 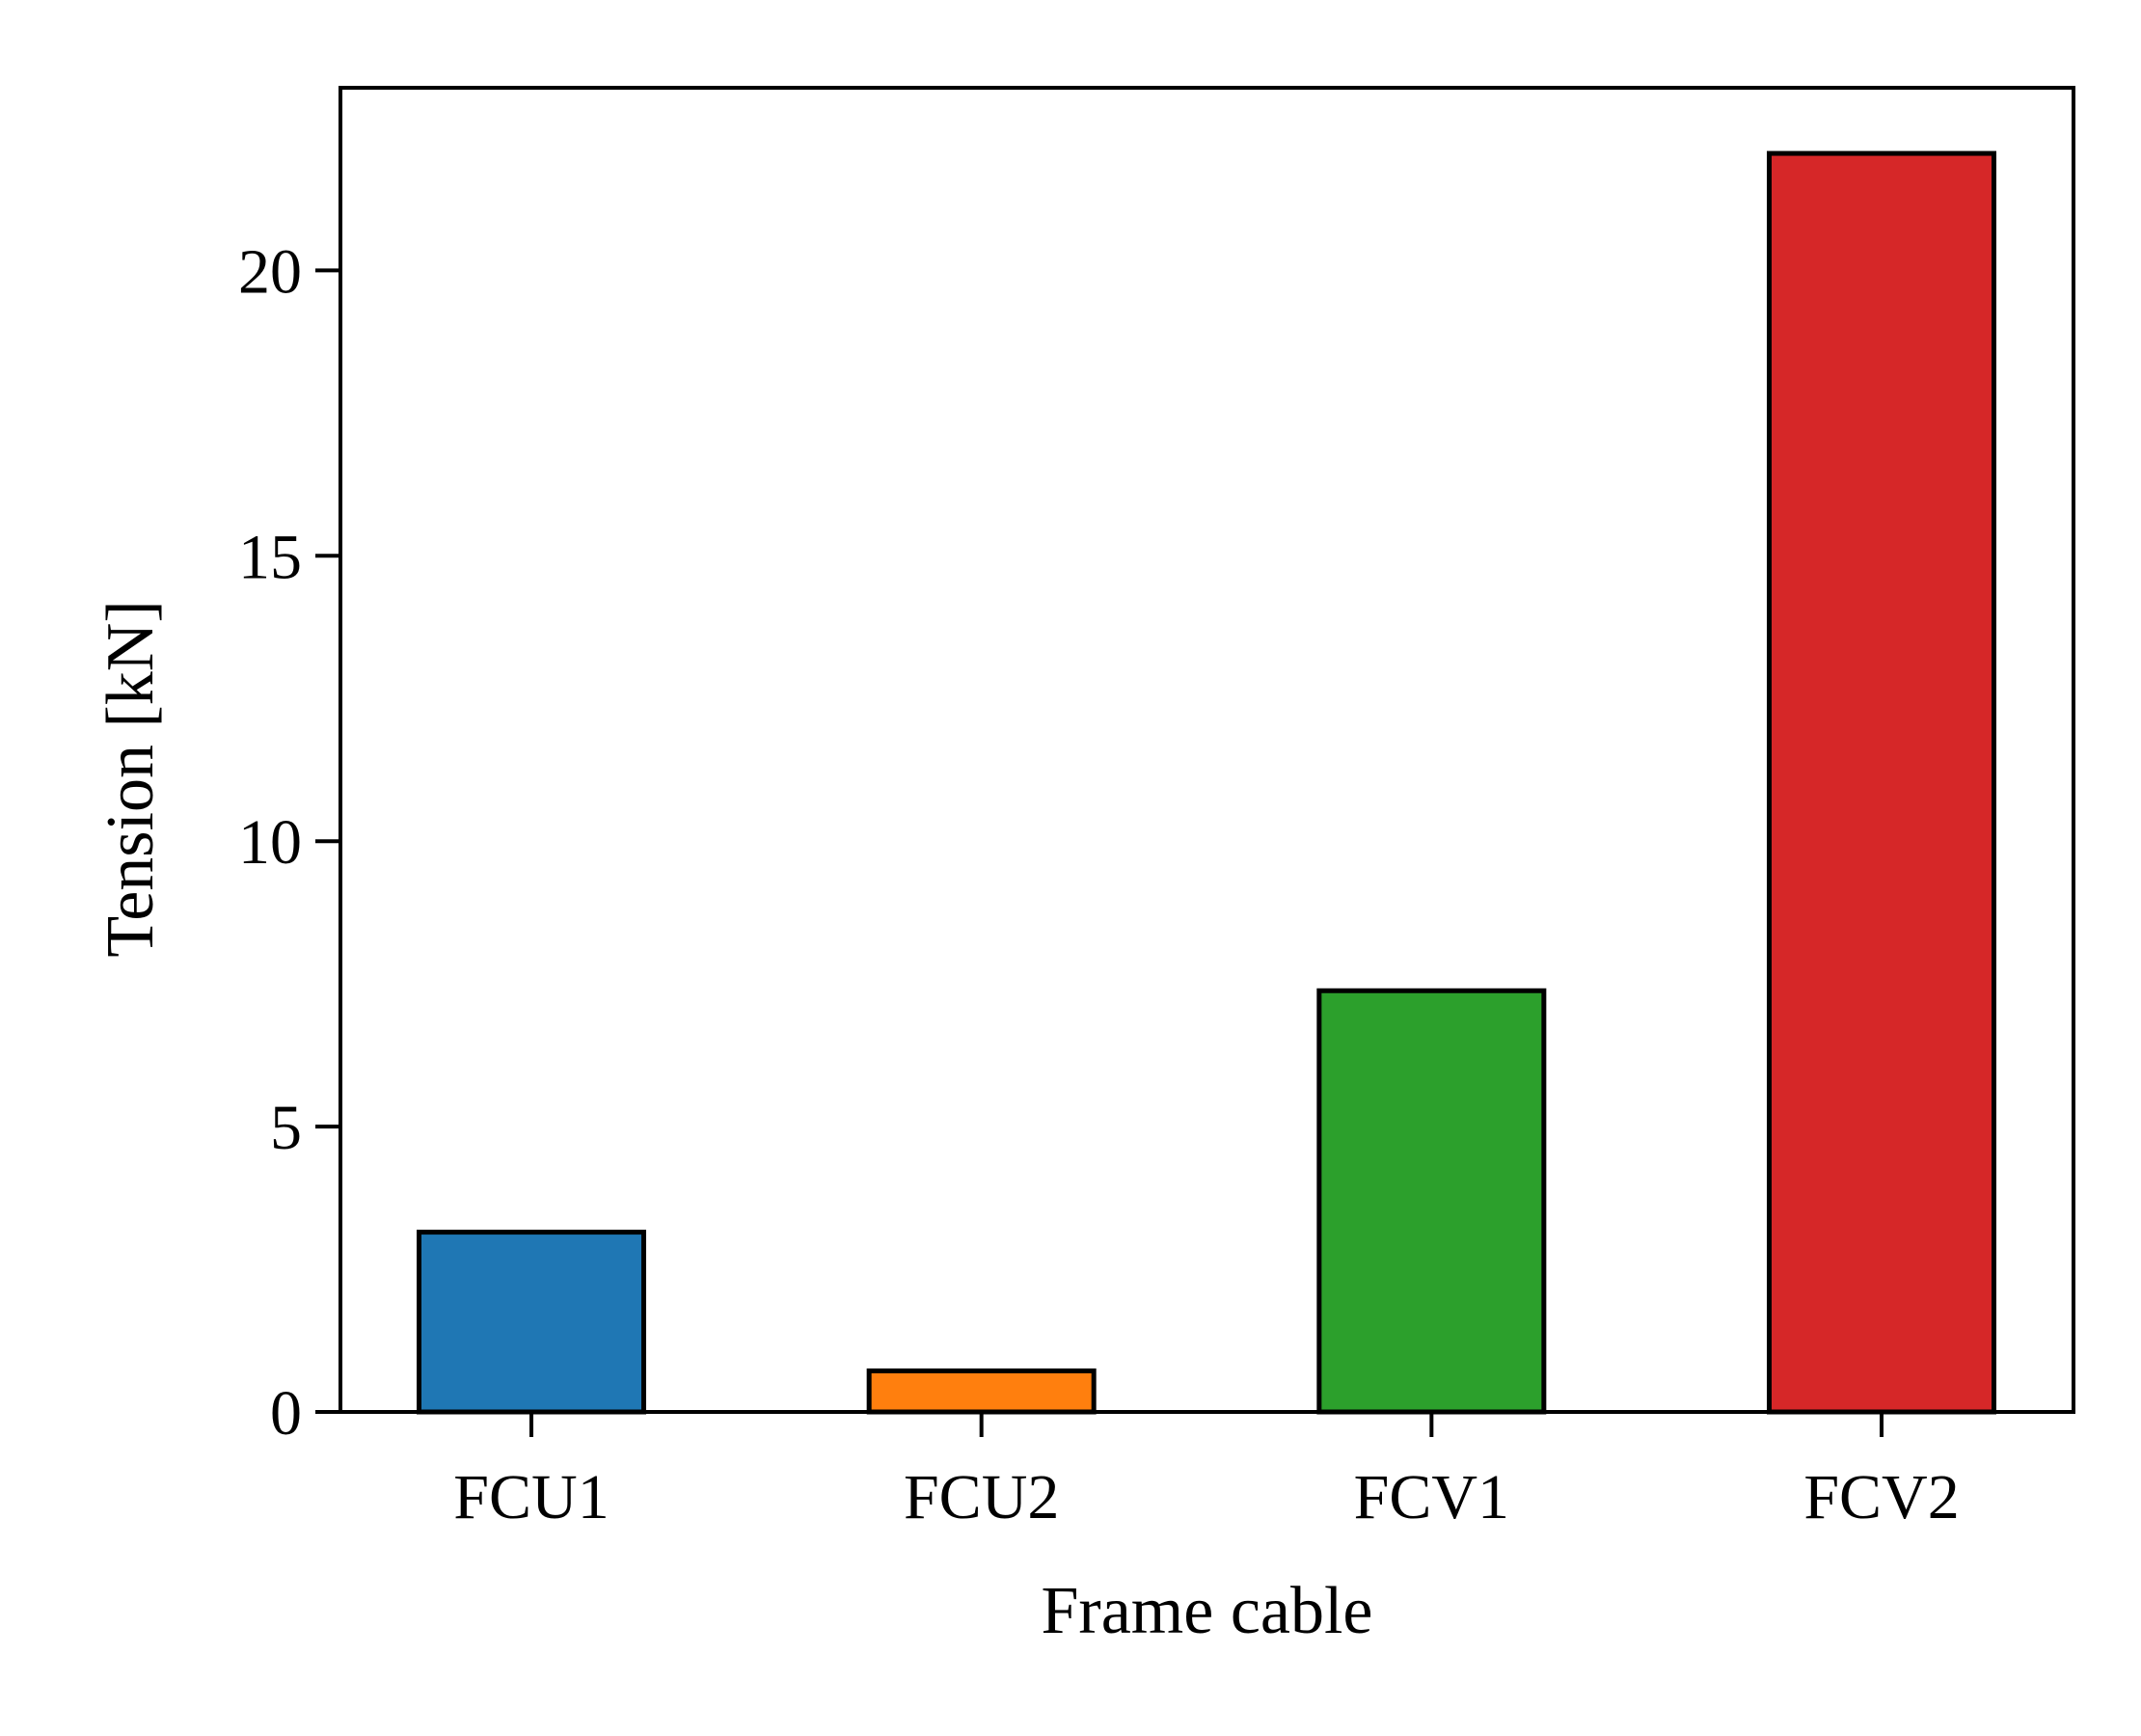 I want to click on y-axis-ticks: 0 5 10 15 20, so click(x=289, y=842).